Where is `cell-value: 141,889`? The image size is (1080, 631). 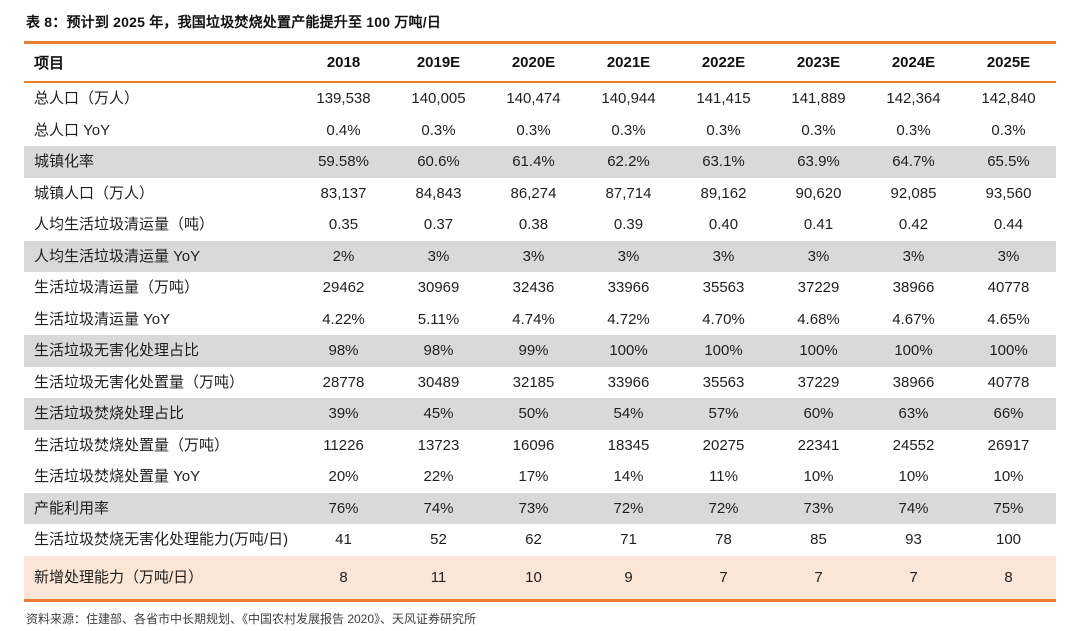 cell-value: 141,889 is located at coordinates (818, 98).